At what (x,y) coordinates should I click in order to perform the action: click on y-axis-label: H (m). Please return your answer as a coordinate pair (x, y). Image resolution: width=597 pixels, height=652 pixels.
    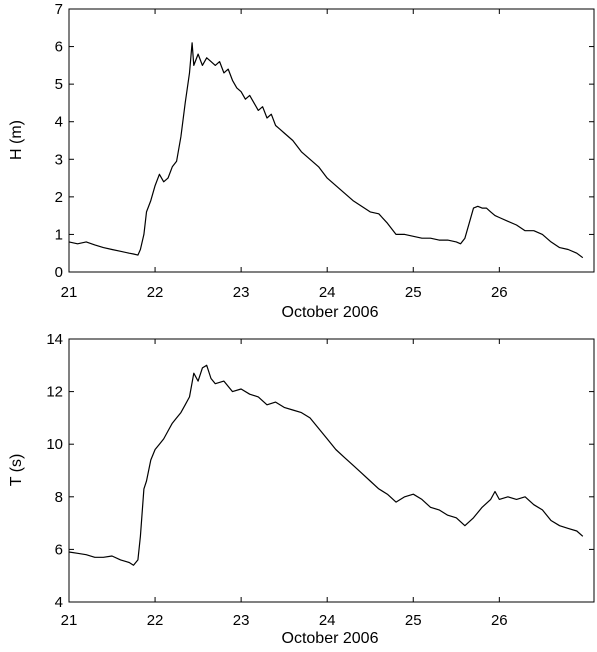
    Looking at the image, I should click on (16, 140).